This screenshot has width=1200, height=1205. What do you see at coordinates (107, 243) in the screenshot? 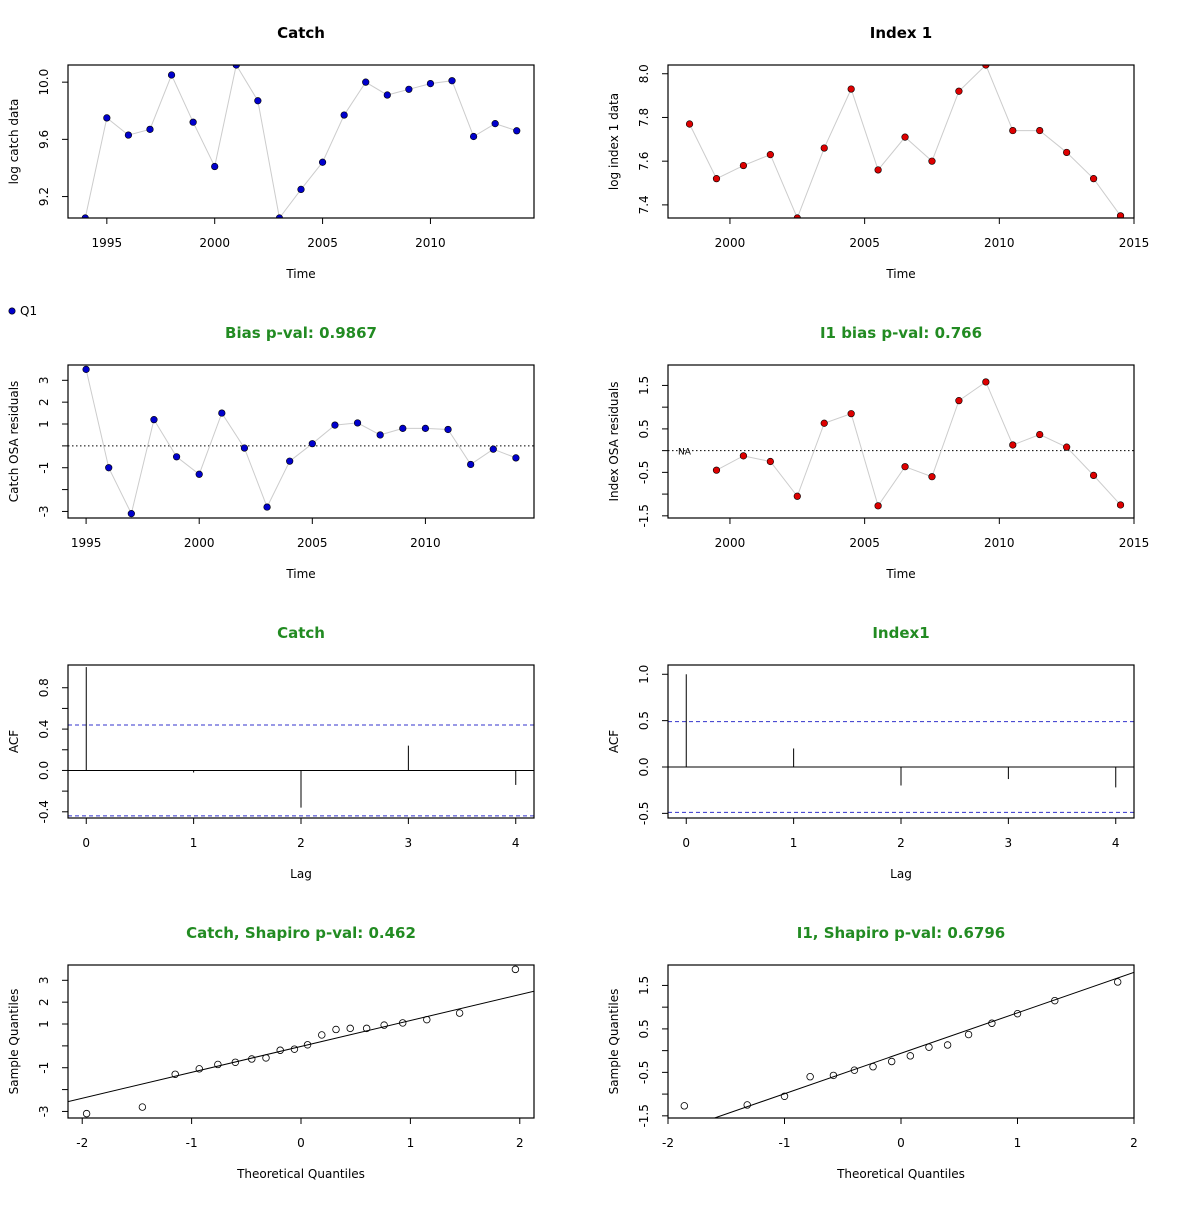
I see `x-tick-label: 1995` at bounding box center [107, 243].